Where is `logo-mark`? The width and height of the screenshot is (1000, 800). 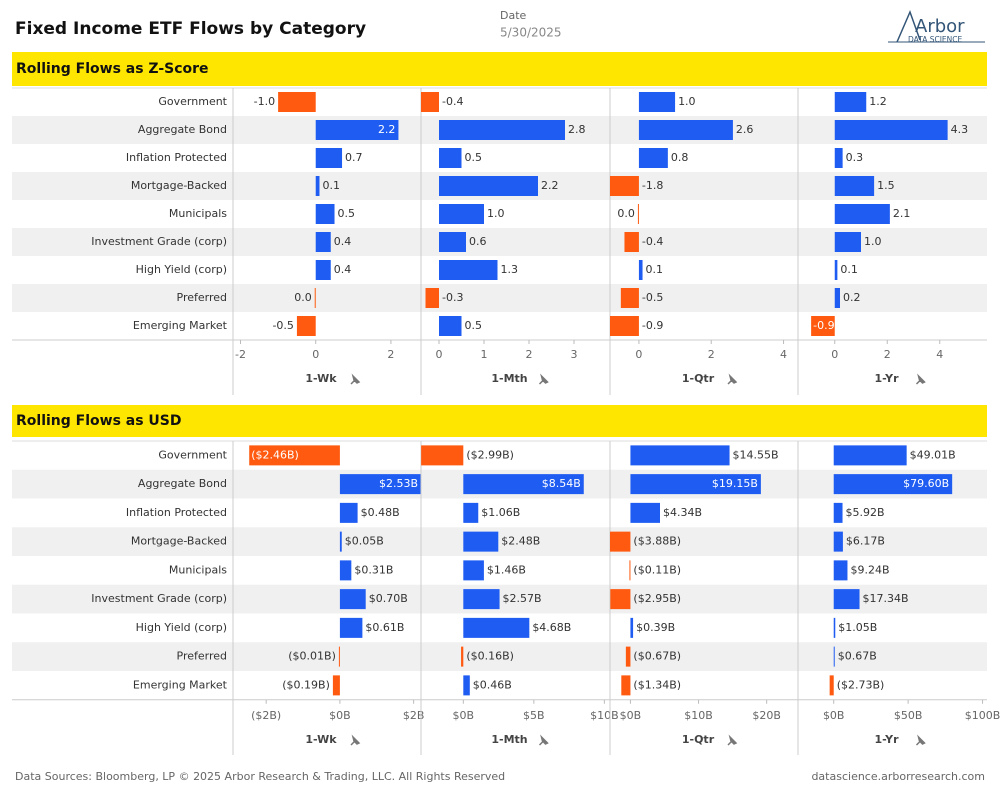
logo-mark is located at coordinates (908, 26).